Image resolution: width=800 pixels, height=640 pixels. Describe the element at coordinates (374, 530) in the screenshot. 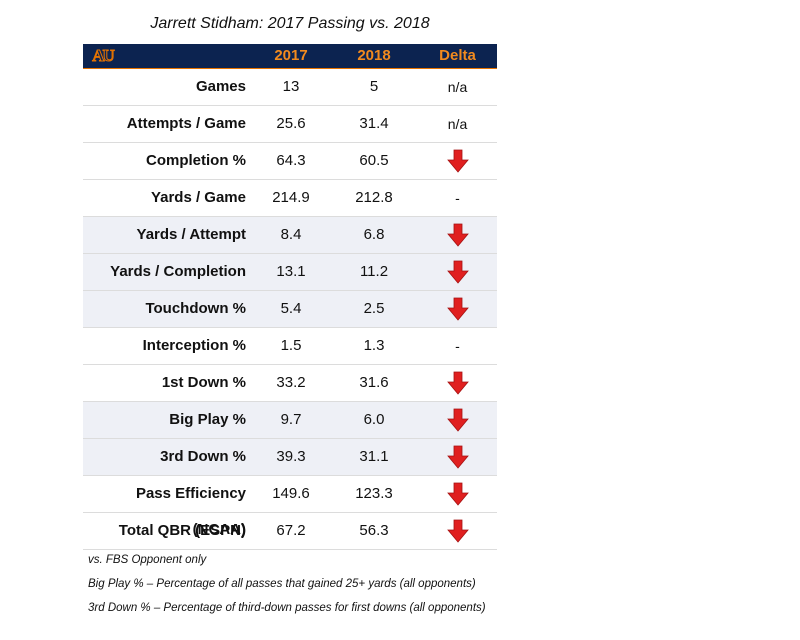

I see `value-2018: 56.3` at that location.